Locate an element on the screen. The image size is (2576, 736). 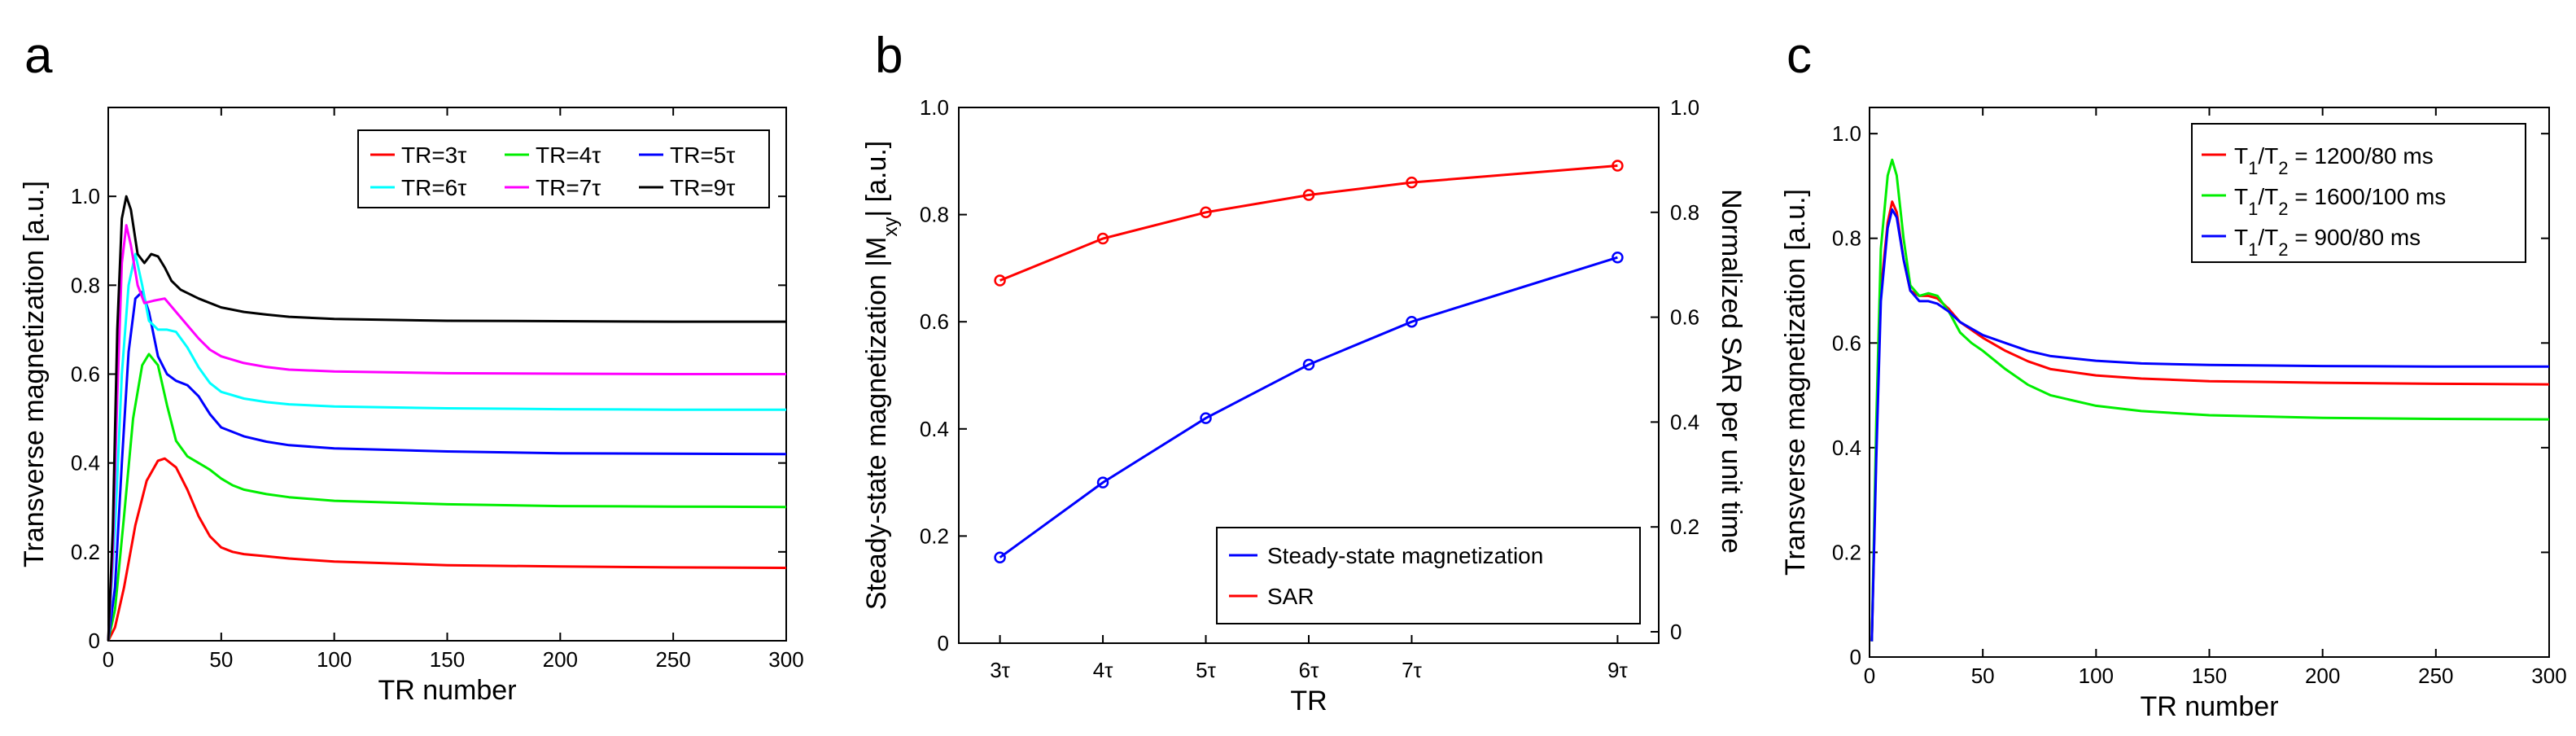
panel-letter-a: a is located at coordinates (38, 56).